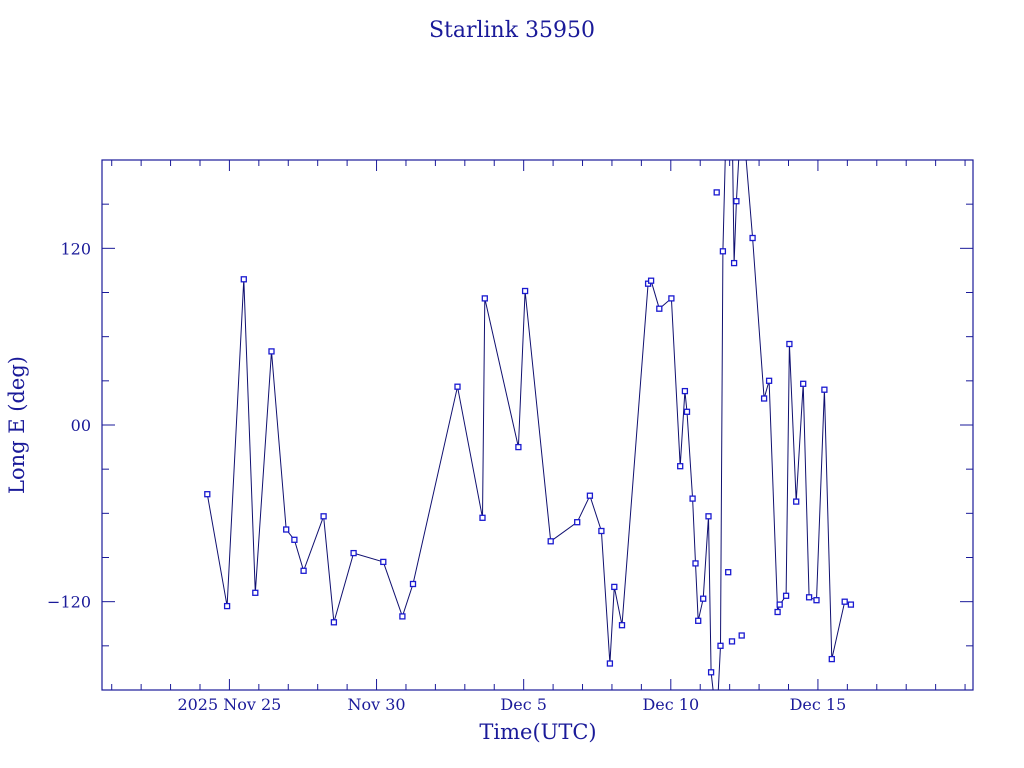 Image resolution: width=1024 pixels, height=768 pixels. I want to click on x-tick-label: Nov 30, so click(376, 704).